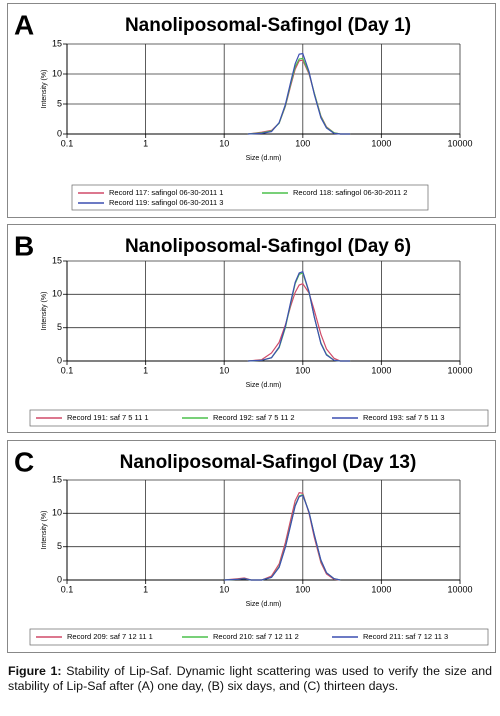 This screenshot has width=500, height=716. I want to click on panel-letter: C, so click(24, 461).